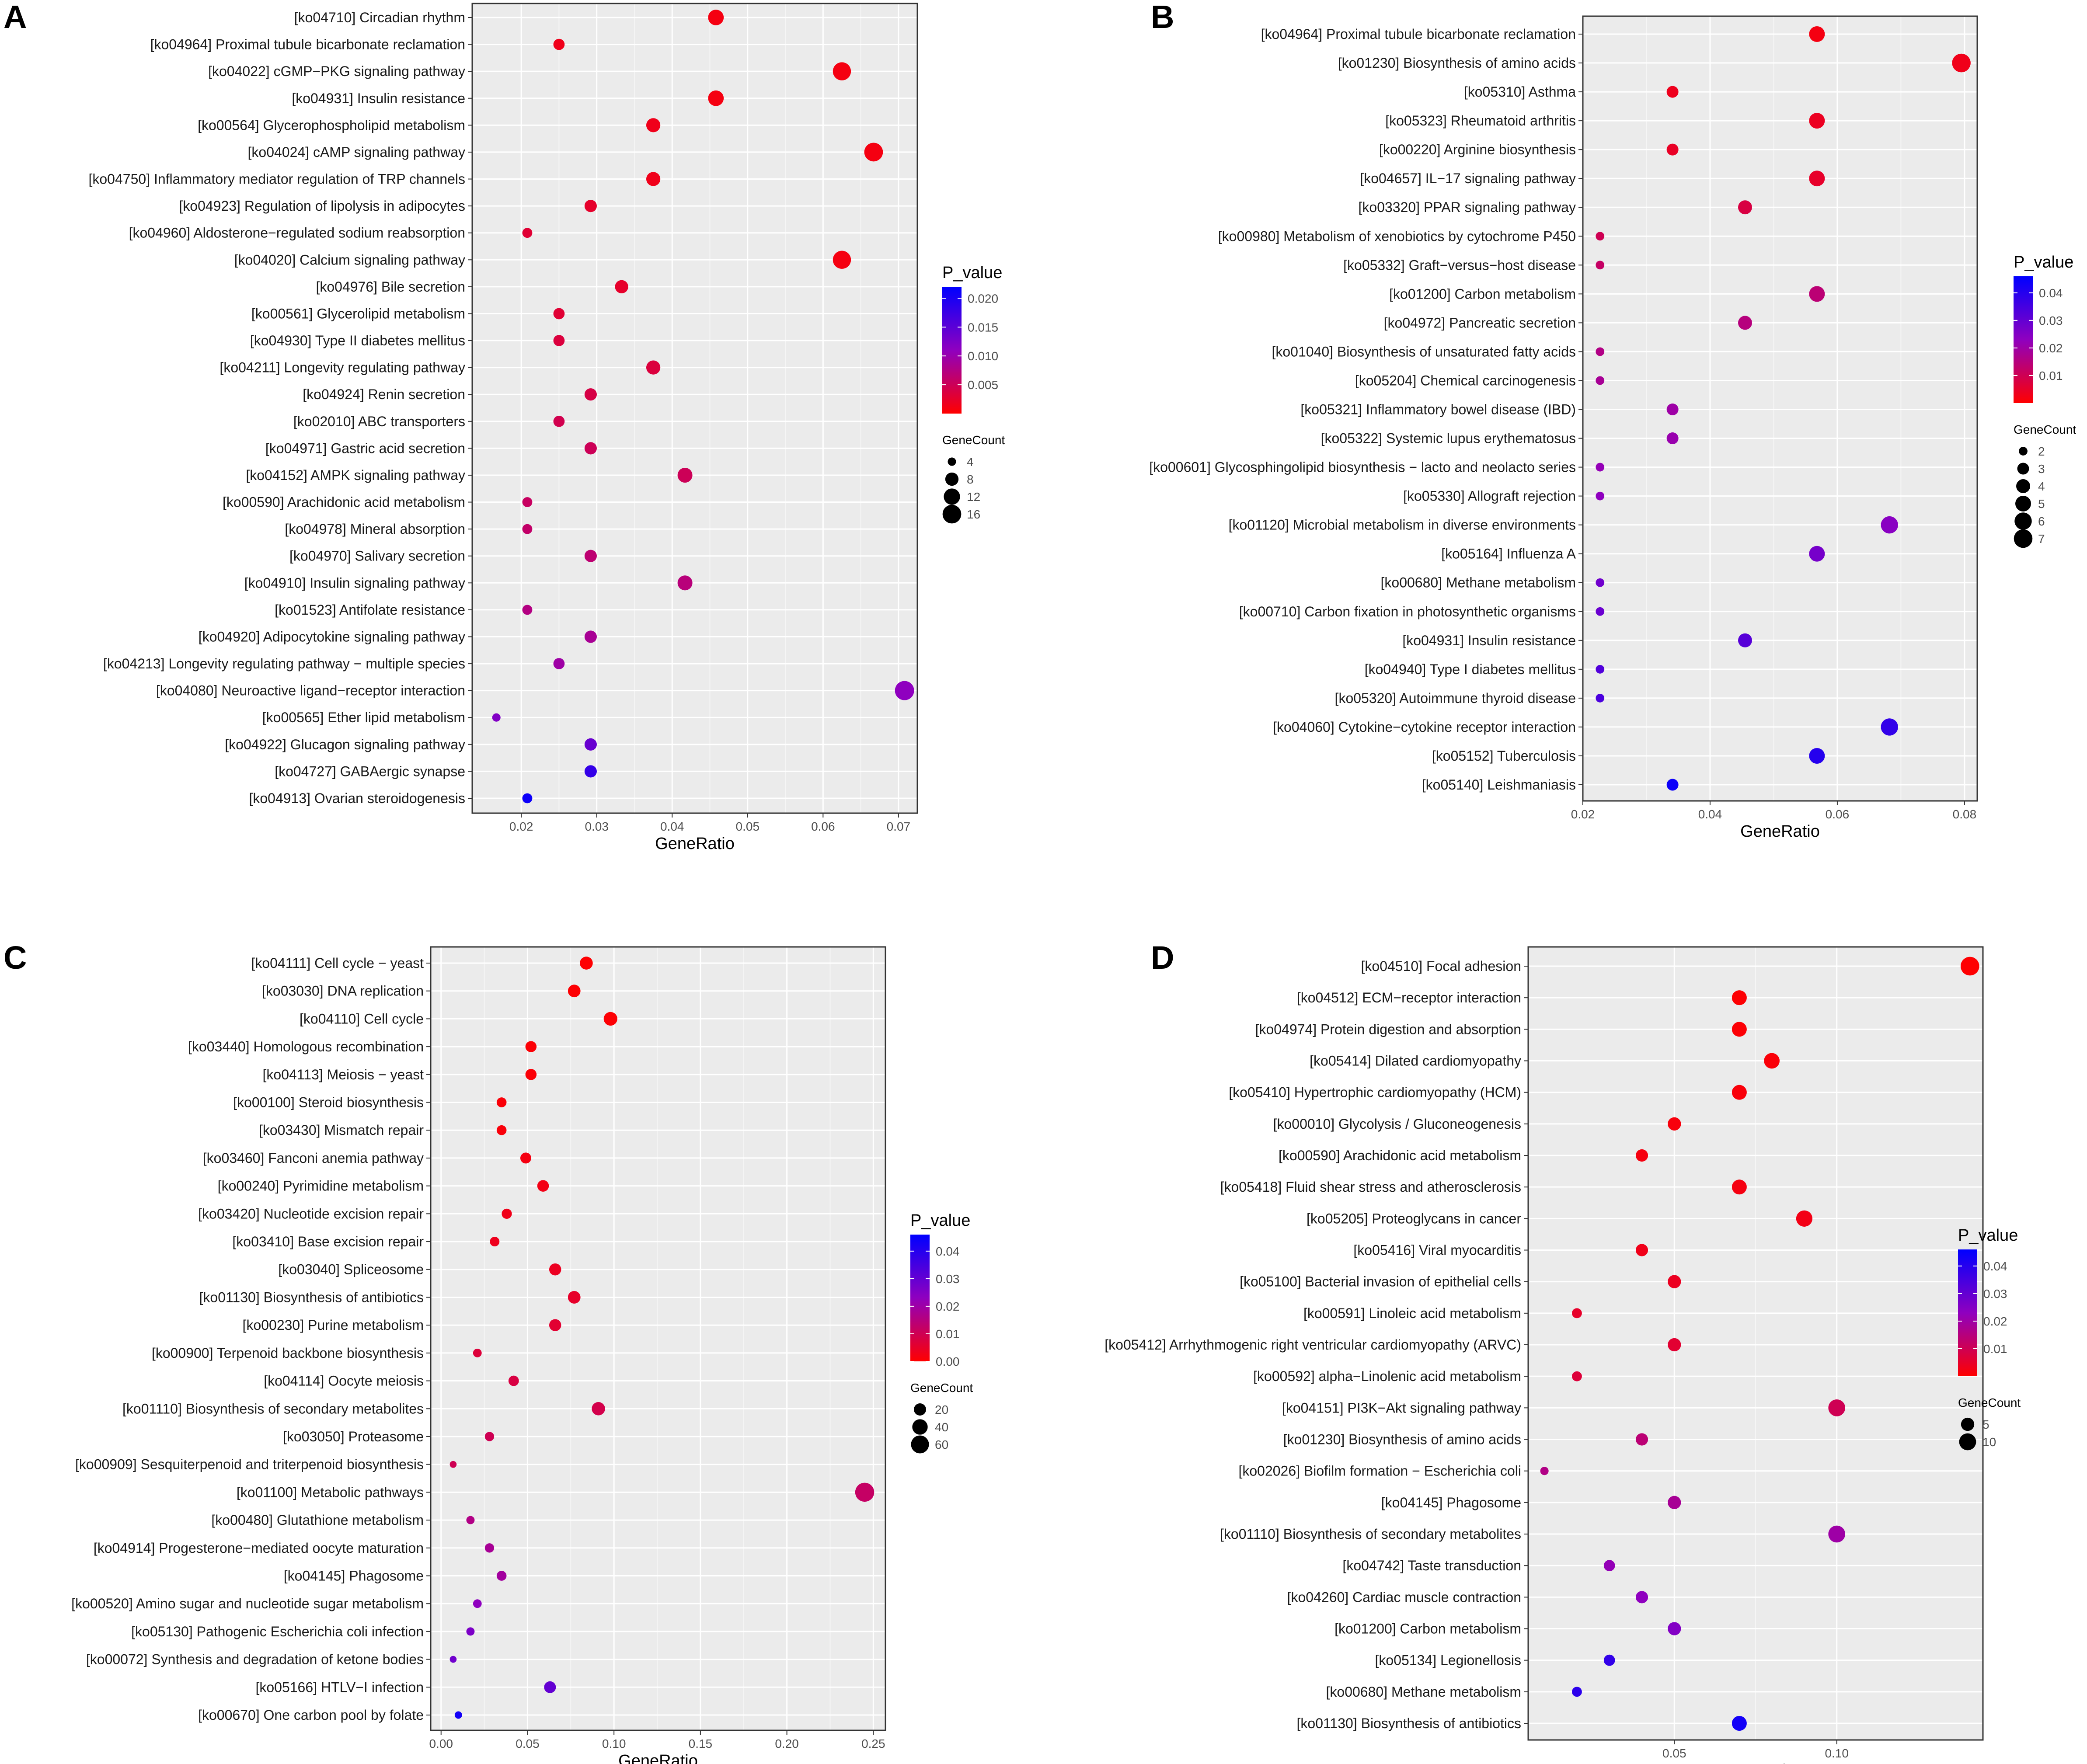  Describe the element at coordinates (1470, 669) in the screenshot. I see `term-label: [ko04940] Type I diabetes mellitus` at that location.